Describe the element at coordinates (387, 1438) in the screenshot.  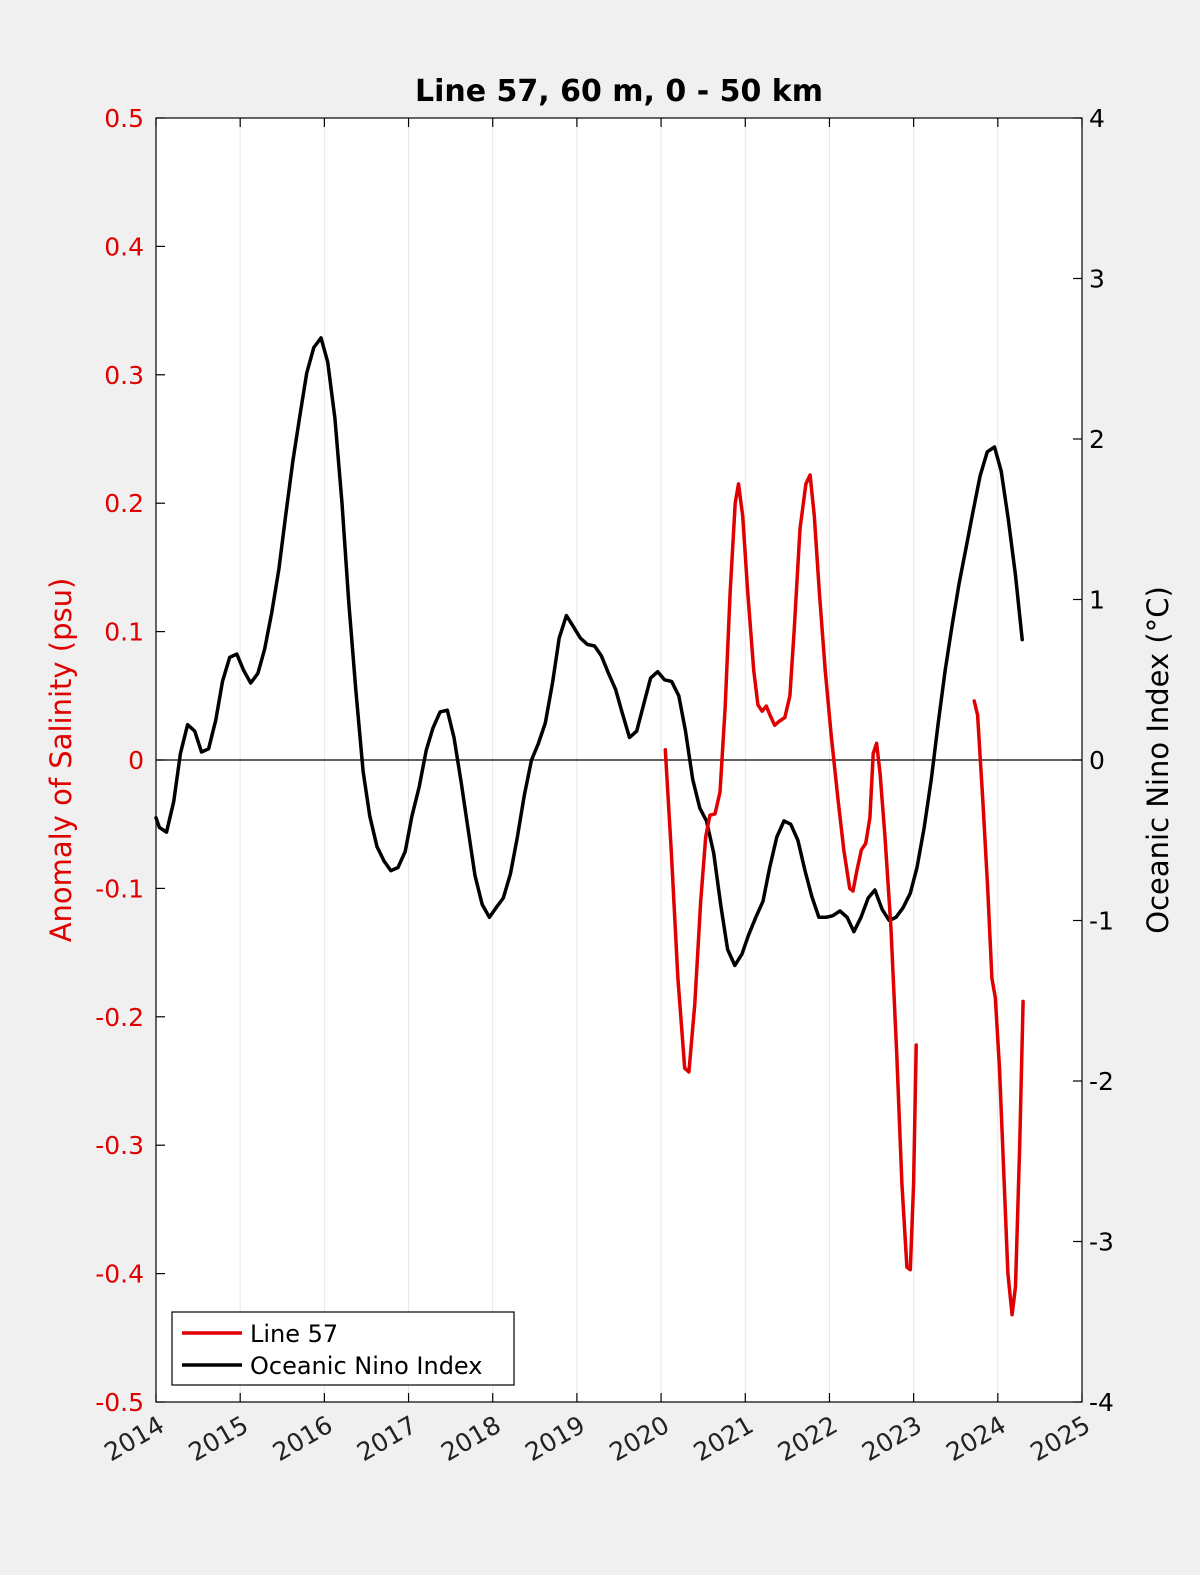
I see `x-tick-label-2017: 2017` at that location.